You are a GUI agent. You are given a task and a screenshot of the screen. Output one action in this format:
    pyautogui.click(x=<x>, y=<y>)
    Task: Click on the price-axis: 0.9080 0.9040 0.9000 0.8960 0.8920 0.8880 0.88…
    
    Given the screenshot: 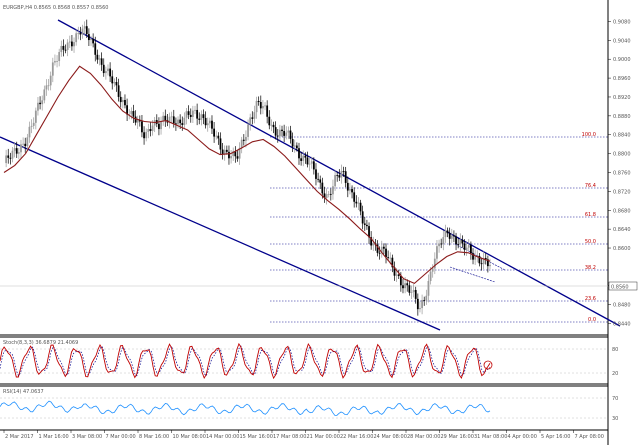 What is the action you would take?
    pyautogui.click(x=619, y=173)
    